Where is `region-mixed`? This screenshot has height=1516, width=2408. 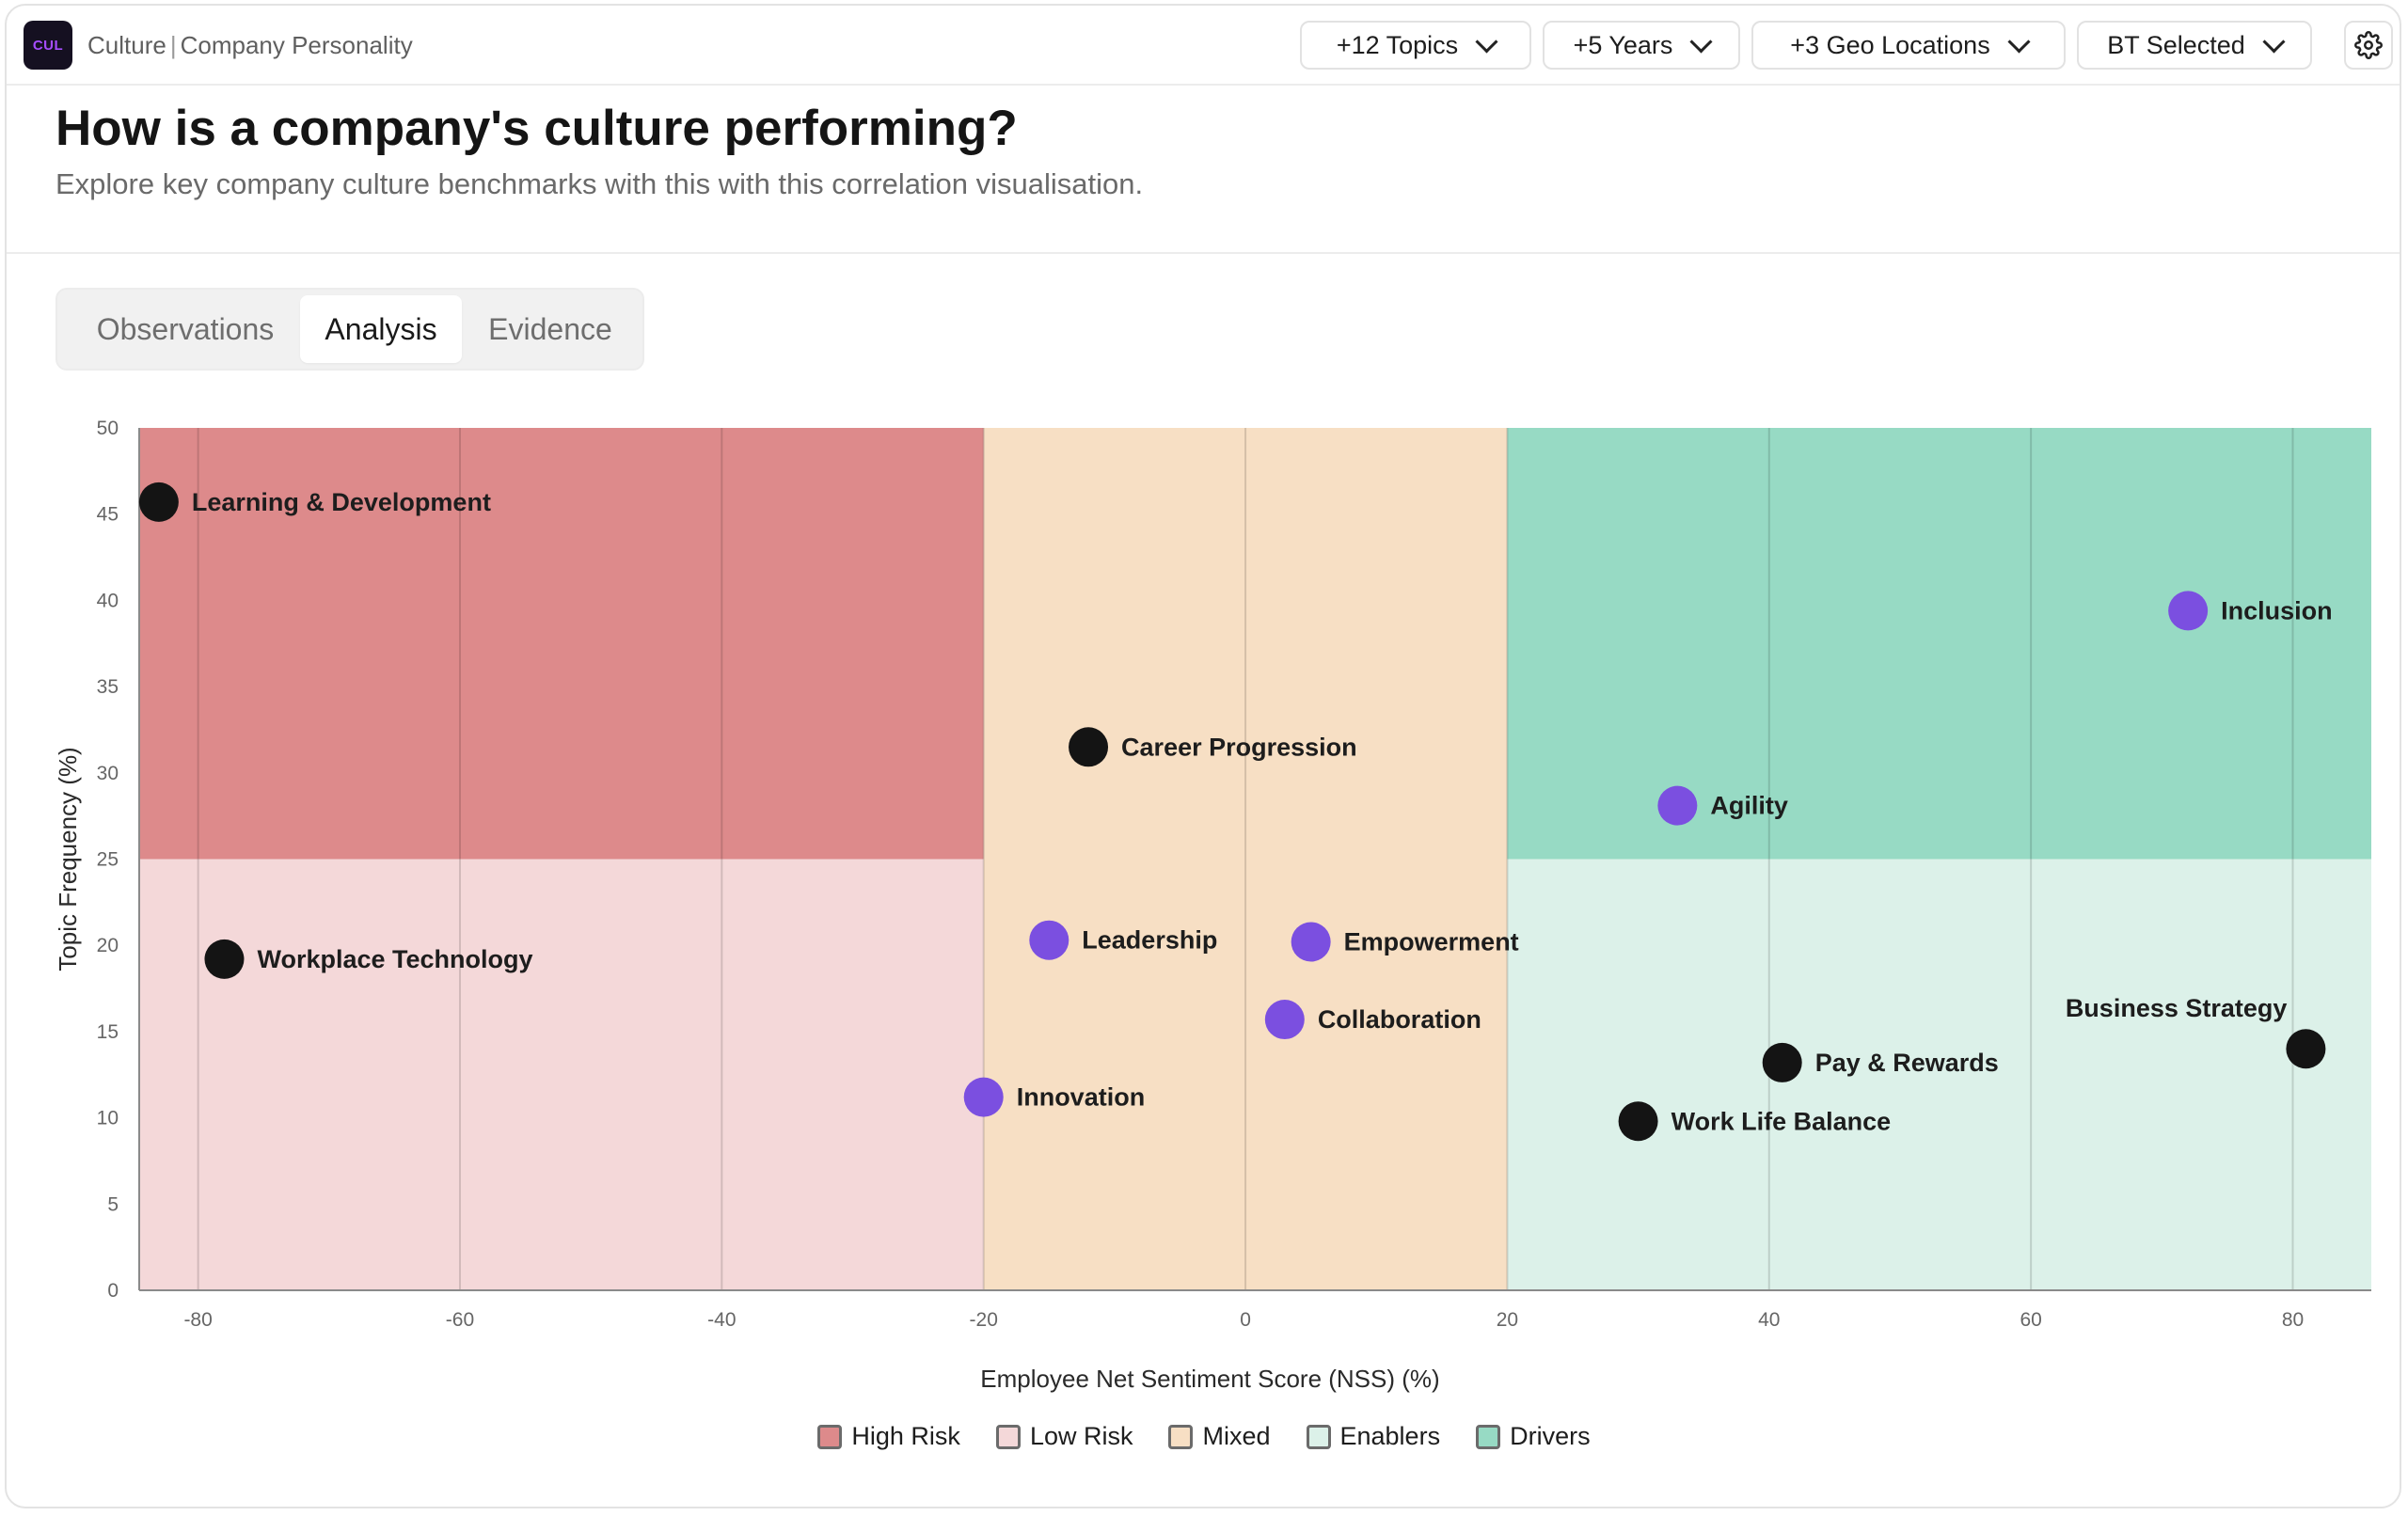 region-mixed is located at coordinates (1246, 859).